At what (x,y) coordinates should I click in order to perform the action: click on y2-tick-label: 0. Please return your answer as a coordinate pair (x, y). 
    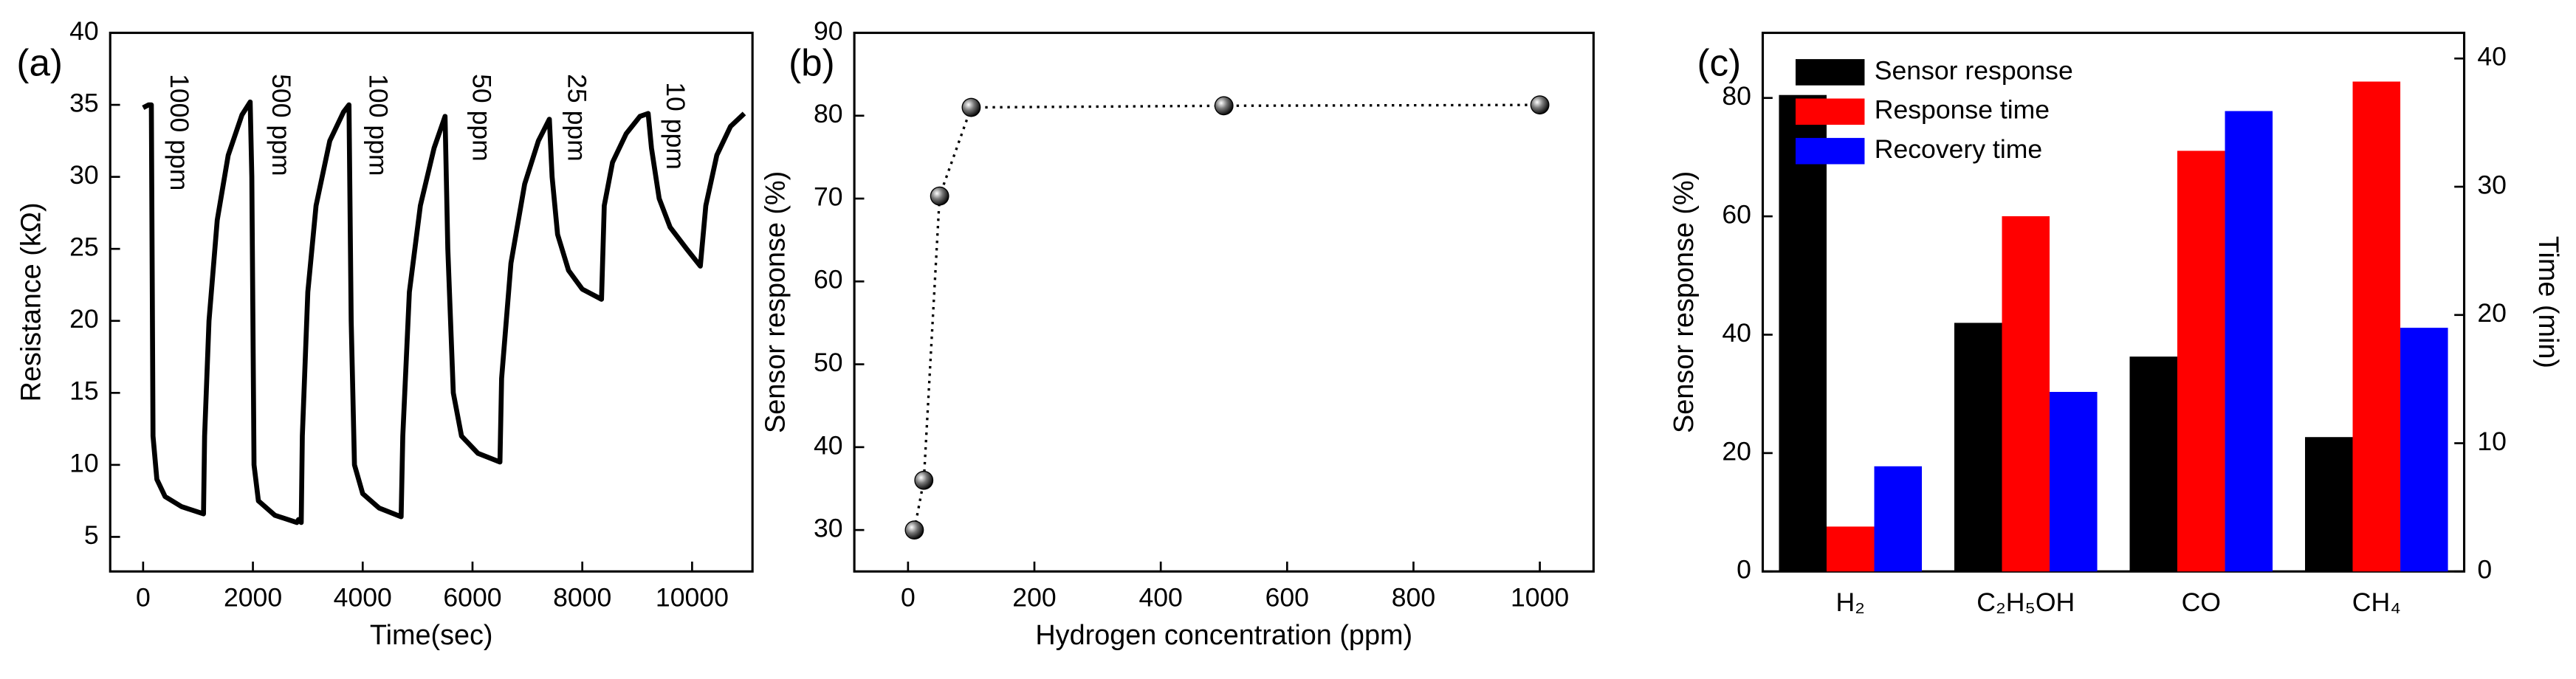
    Looking at the image, I should click on (2484, 570).